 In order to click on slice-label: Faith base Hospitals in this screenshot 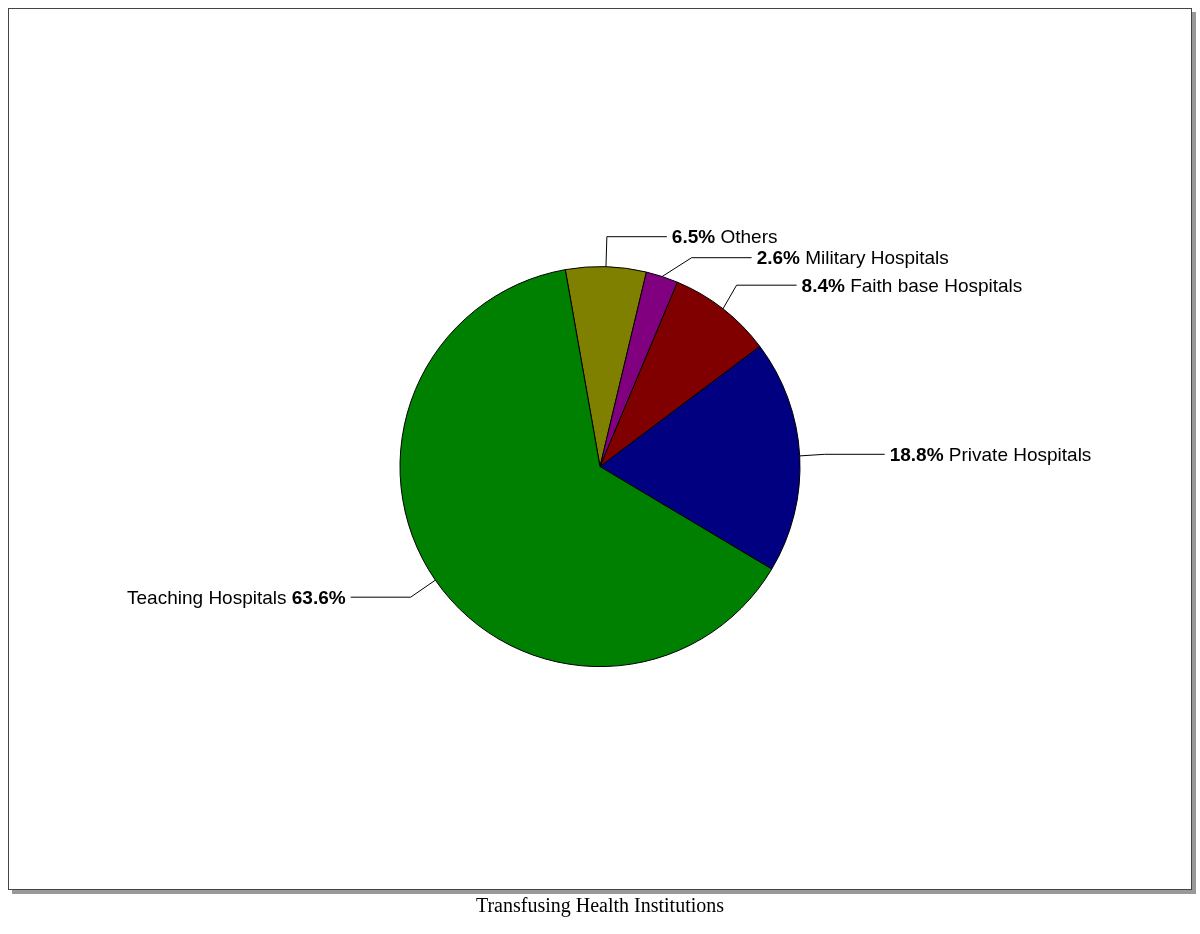, I will do `click(933, 285)`.